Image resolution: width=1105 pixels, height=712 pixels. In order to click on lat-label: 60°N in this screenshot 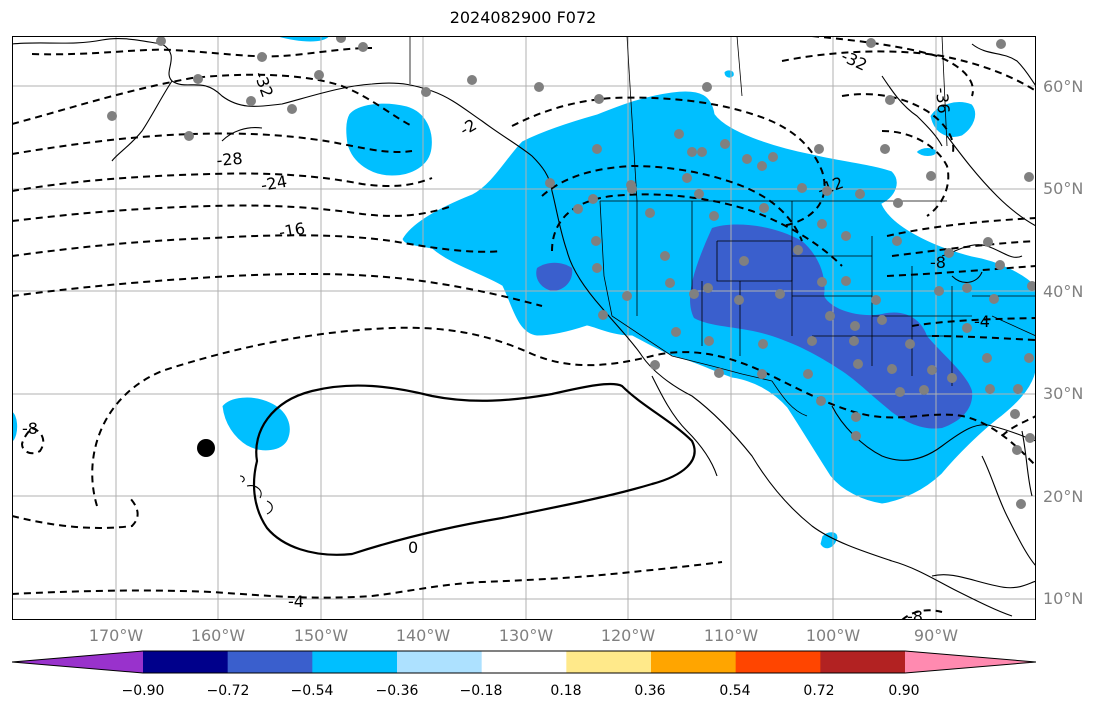, I will do `click(1063, 86)`.